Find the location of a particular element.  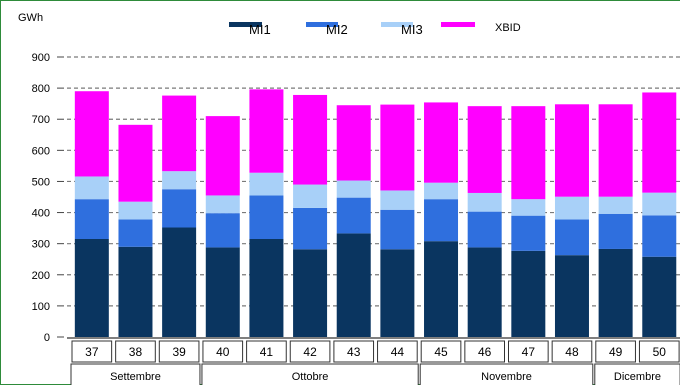

legend-swatch-xbid is located at coordinates (458, 24).